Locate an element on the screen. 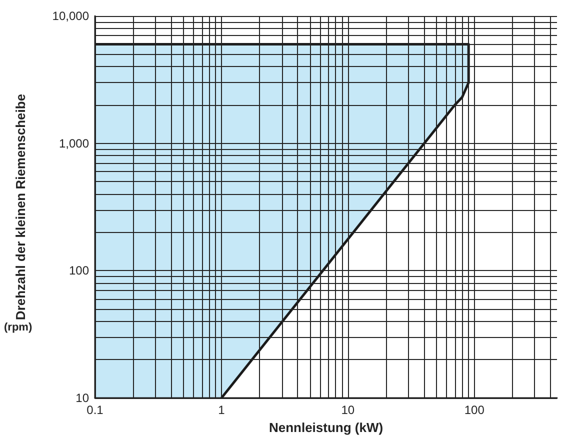 Image resolution: width=567 pixels, height=446 pixels. x-tick-label: 100 is located at coordinates (474, 410).